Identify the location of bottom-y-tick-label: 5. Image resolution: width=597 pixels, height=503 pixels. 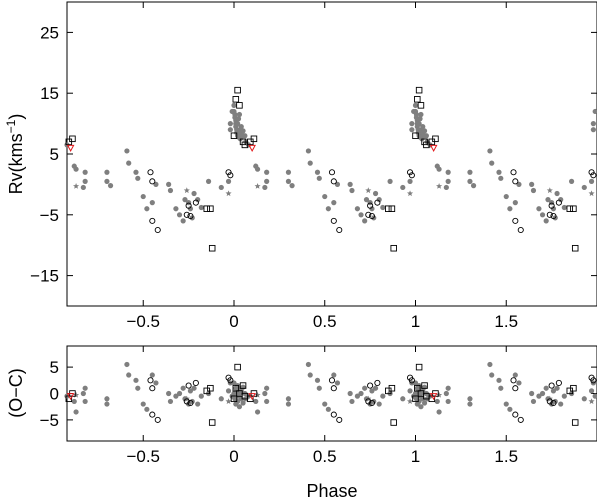
(54, 367).